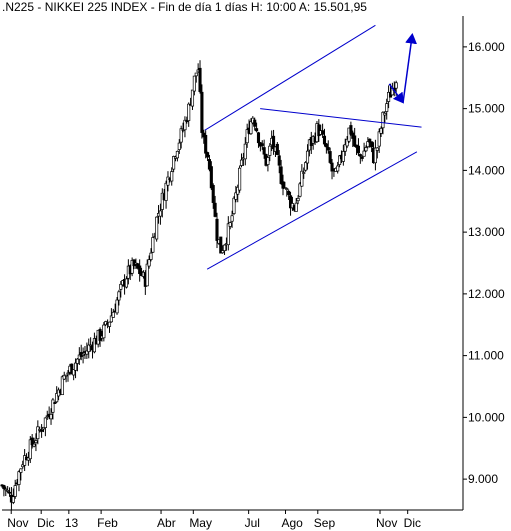 This screenshot has width=511, height=531. I want to click on x-tick-label: 13, so click(72, 523).